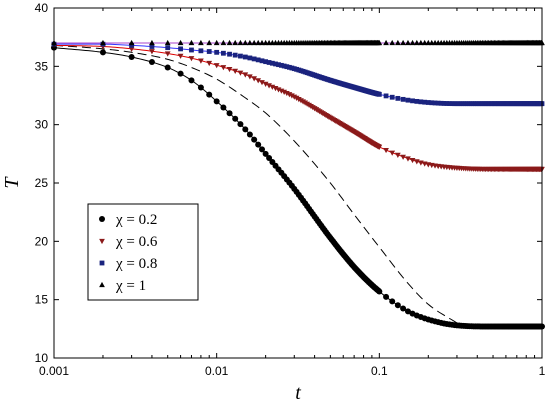  Describe the element at coordinates (136, 264) in the screenshot. I see `legend-label-2: χ = 0.8` at that location.